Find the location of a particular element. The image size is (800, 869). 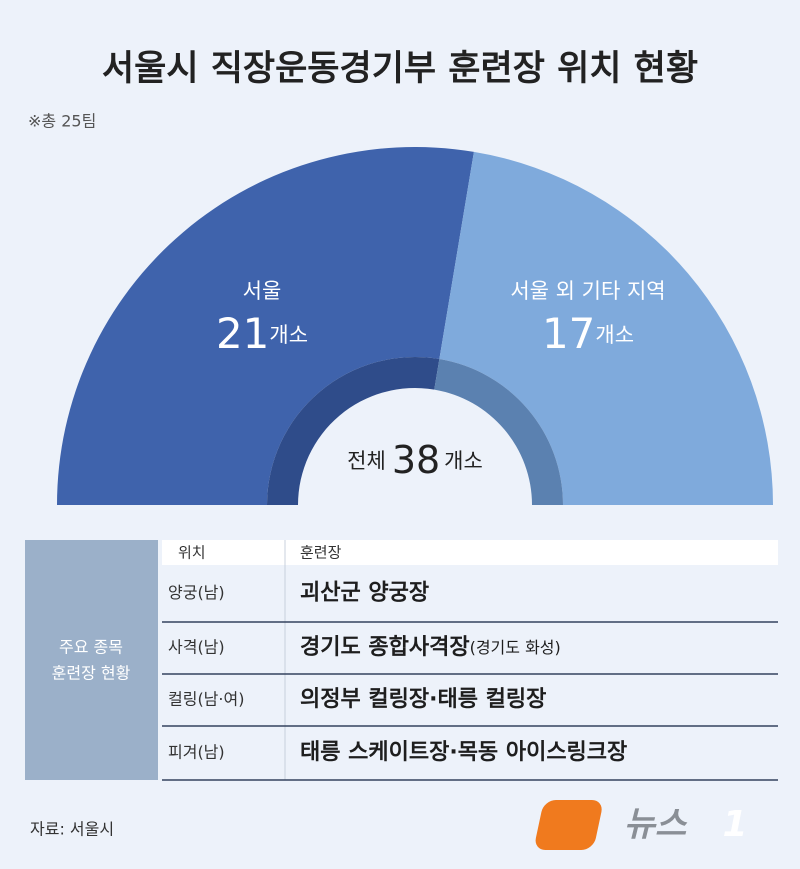

total-label: 전체 38 개소 is located at coordinates (415, 460).